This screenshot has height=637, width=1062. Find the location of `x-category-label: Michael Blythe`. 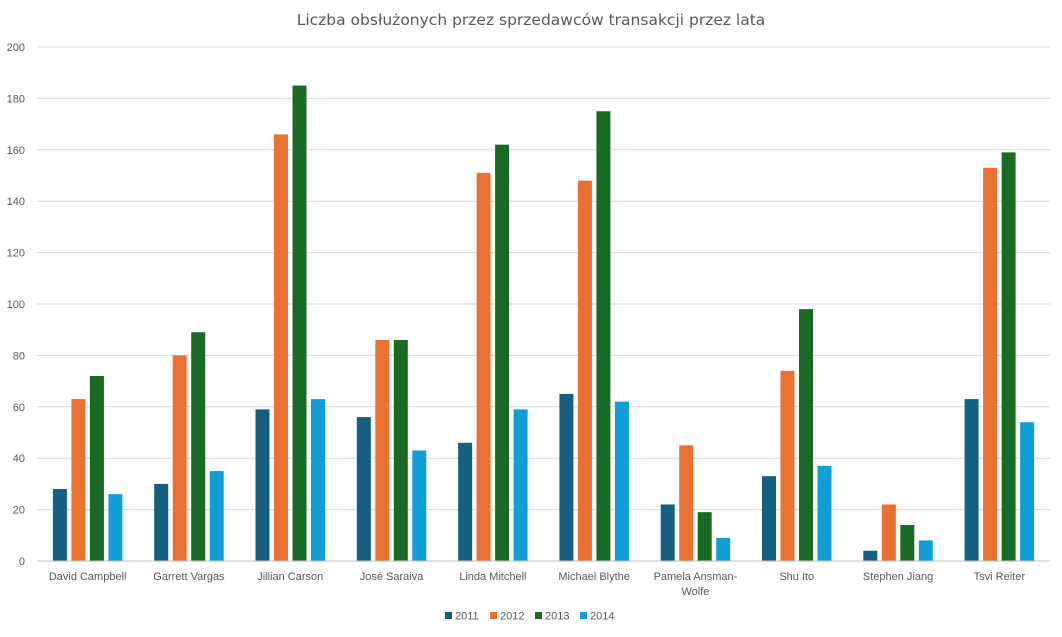

x-category-label: Michael Blythe is located at coordinates (594, 577).